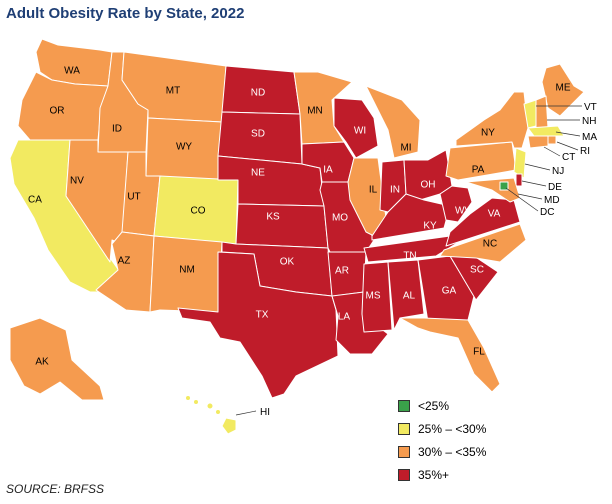 The width and height of the screenshot is (612, 504). Describe the element at coordinates (282, 226) in the screenshot. I see `state-ks` at that location.